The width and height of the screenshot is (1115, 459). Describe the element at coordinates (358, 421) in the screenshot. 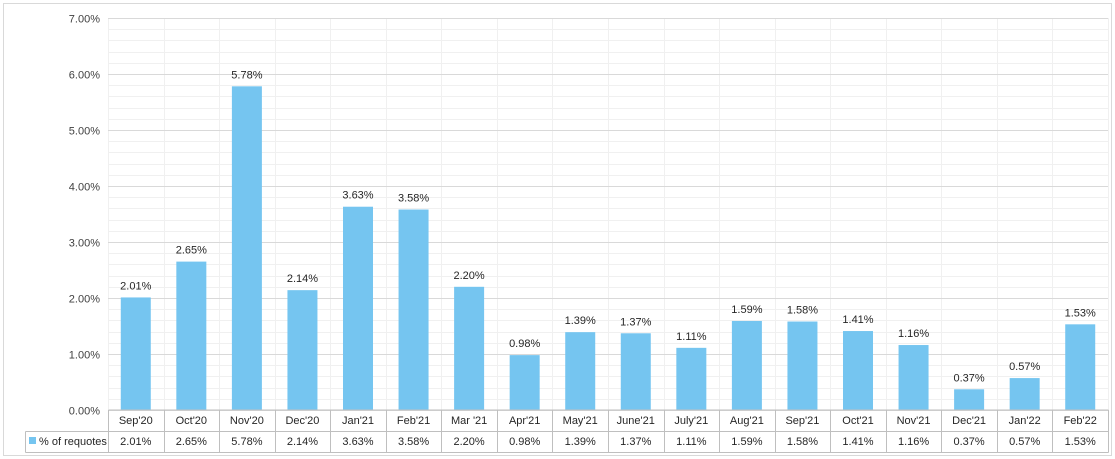

I see `x-tick-label: Jan'21` at that location.